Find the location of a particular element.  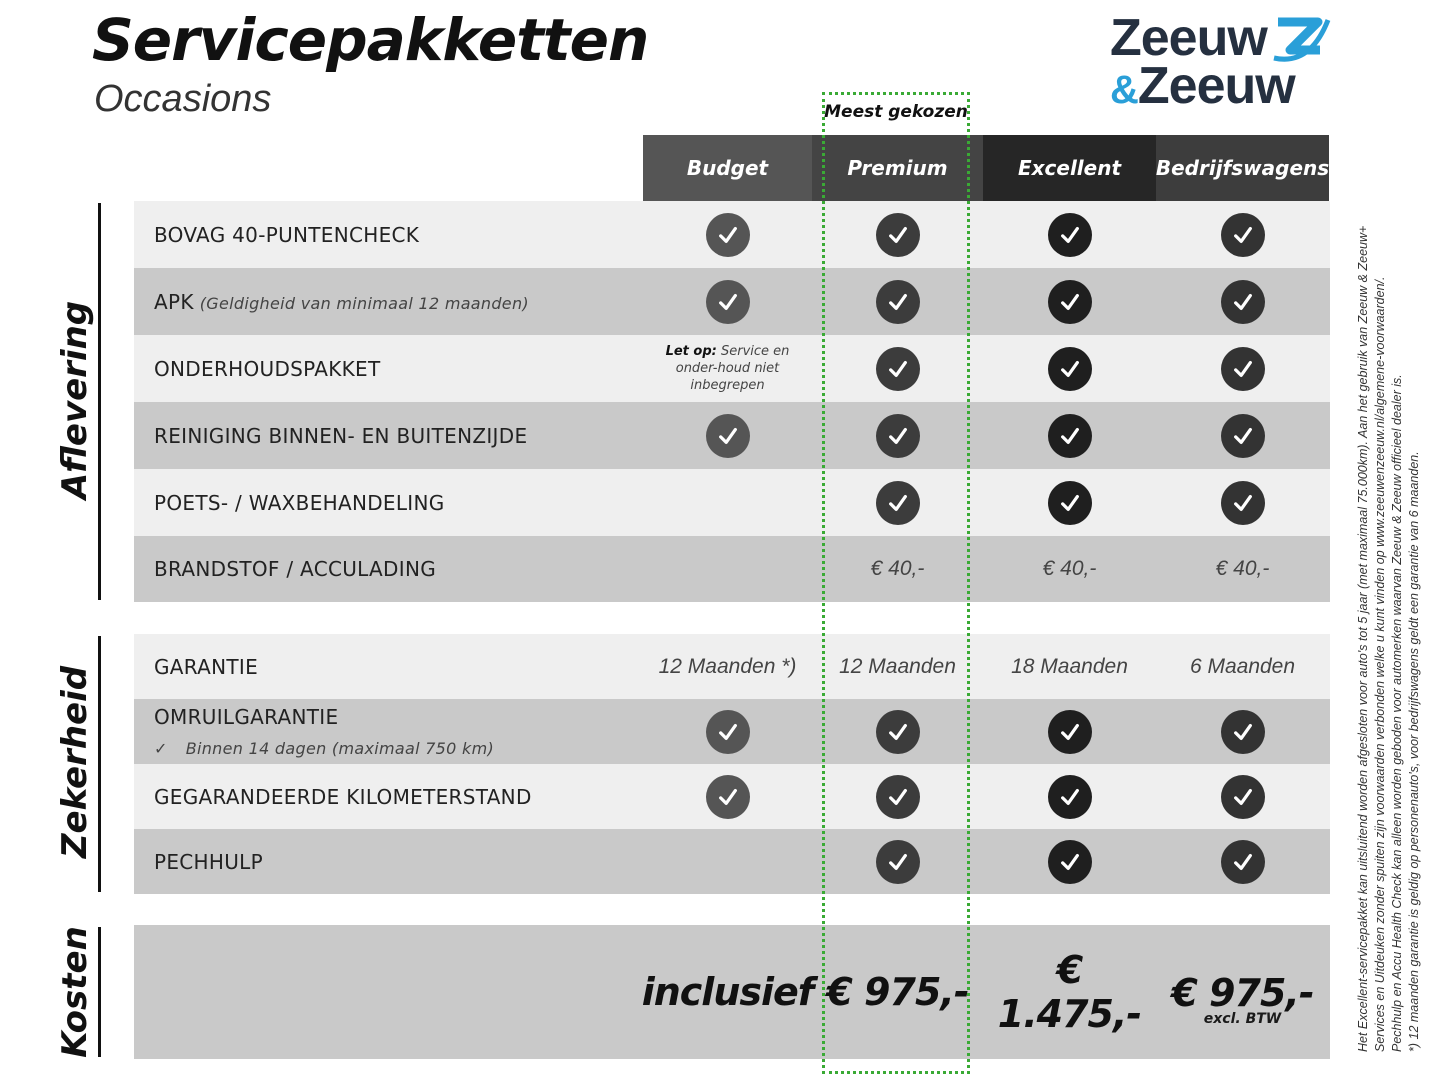

row-label-text: BRANDSTOF / ACCULADING is located at coordinates (295, 569).